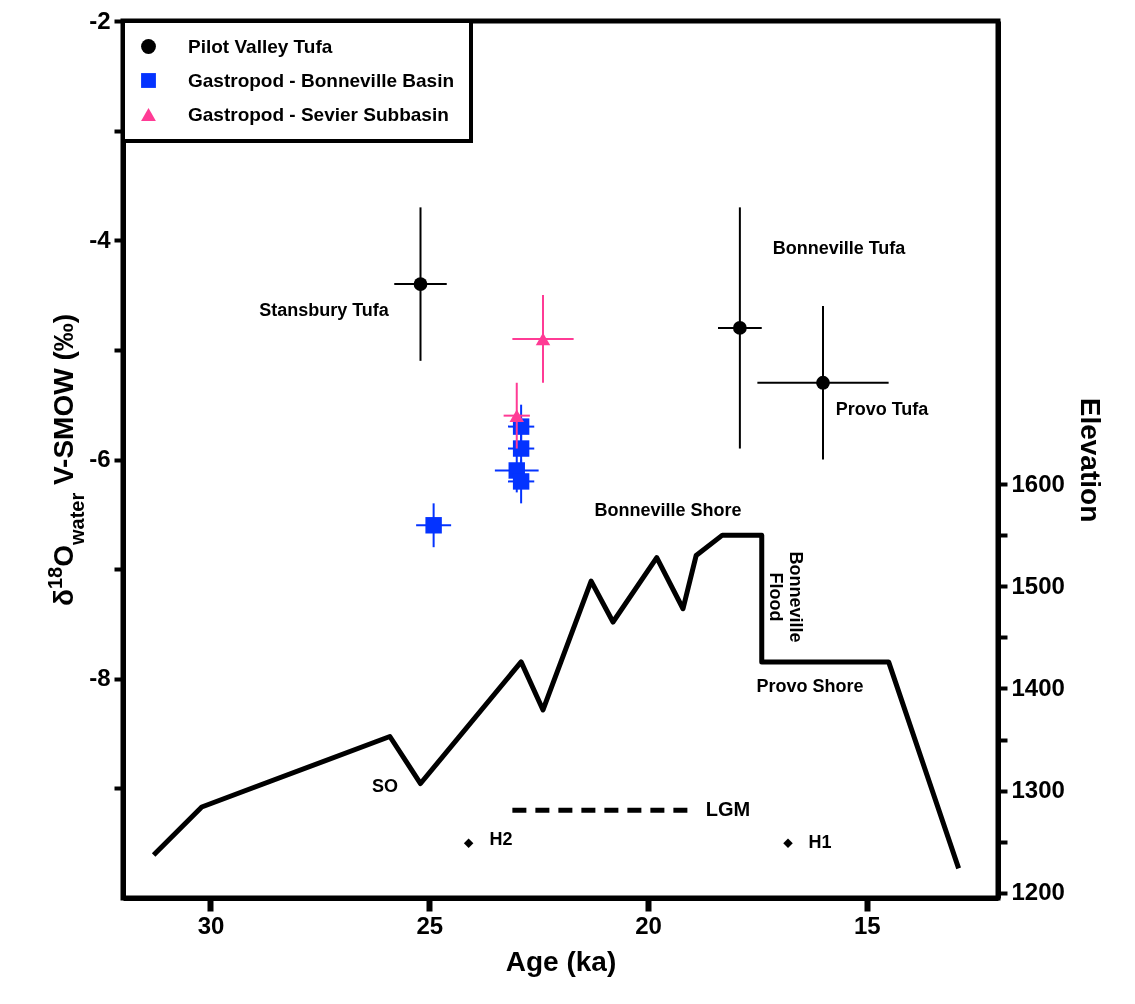 This screenshot has width=1135, height=1004. I want to click on annotation: H1, so click(820, 842).